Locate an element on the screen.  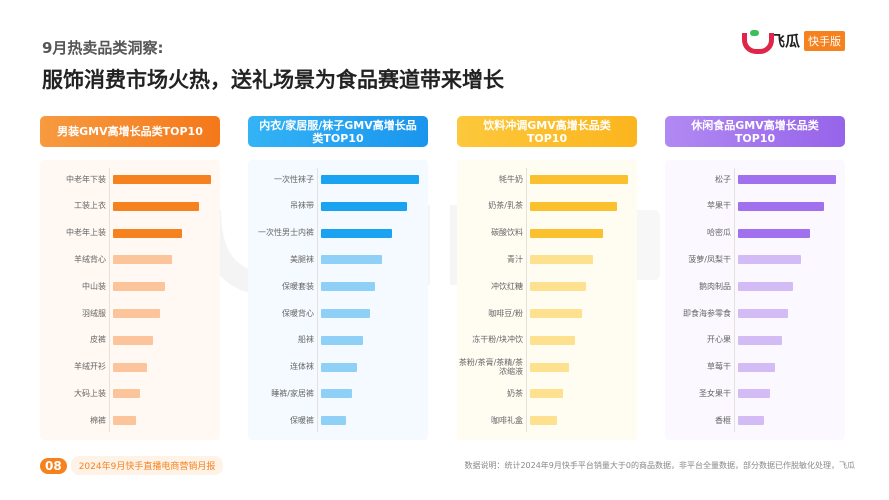
bar-row: 松子 is located at coordinates (755, 179).